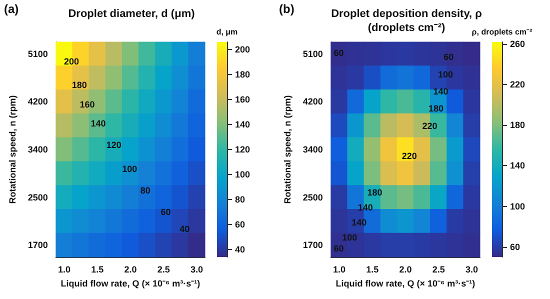 This screenshot has width=550, height=299. Describe the element at coordinates (518, 44) in the screenshot. I see `color-bar-label: 260` at that location.